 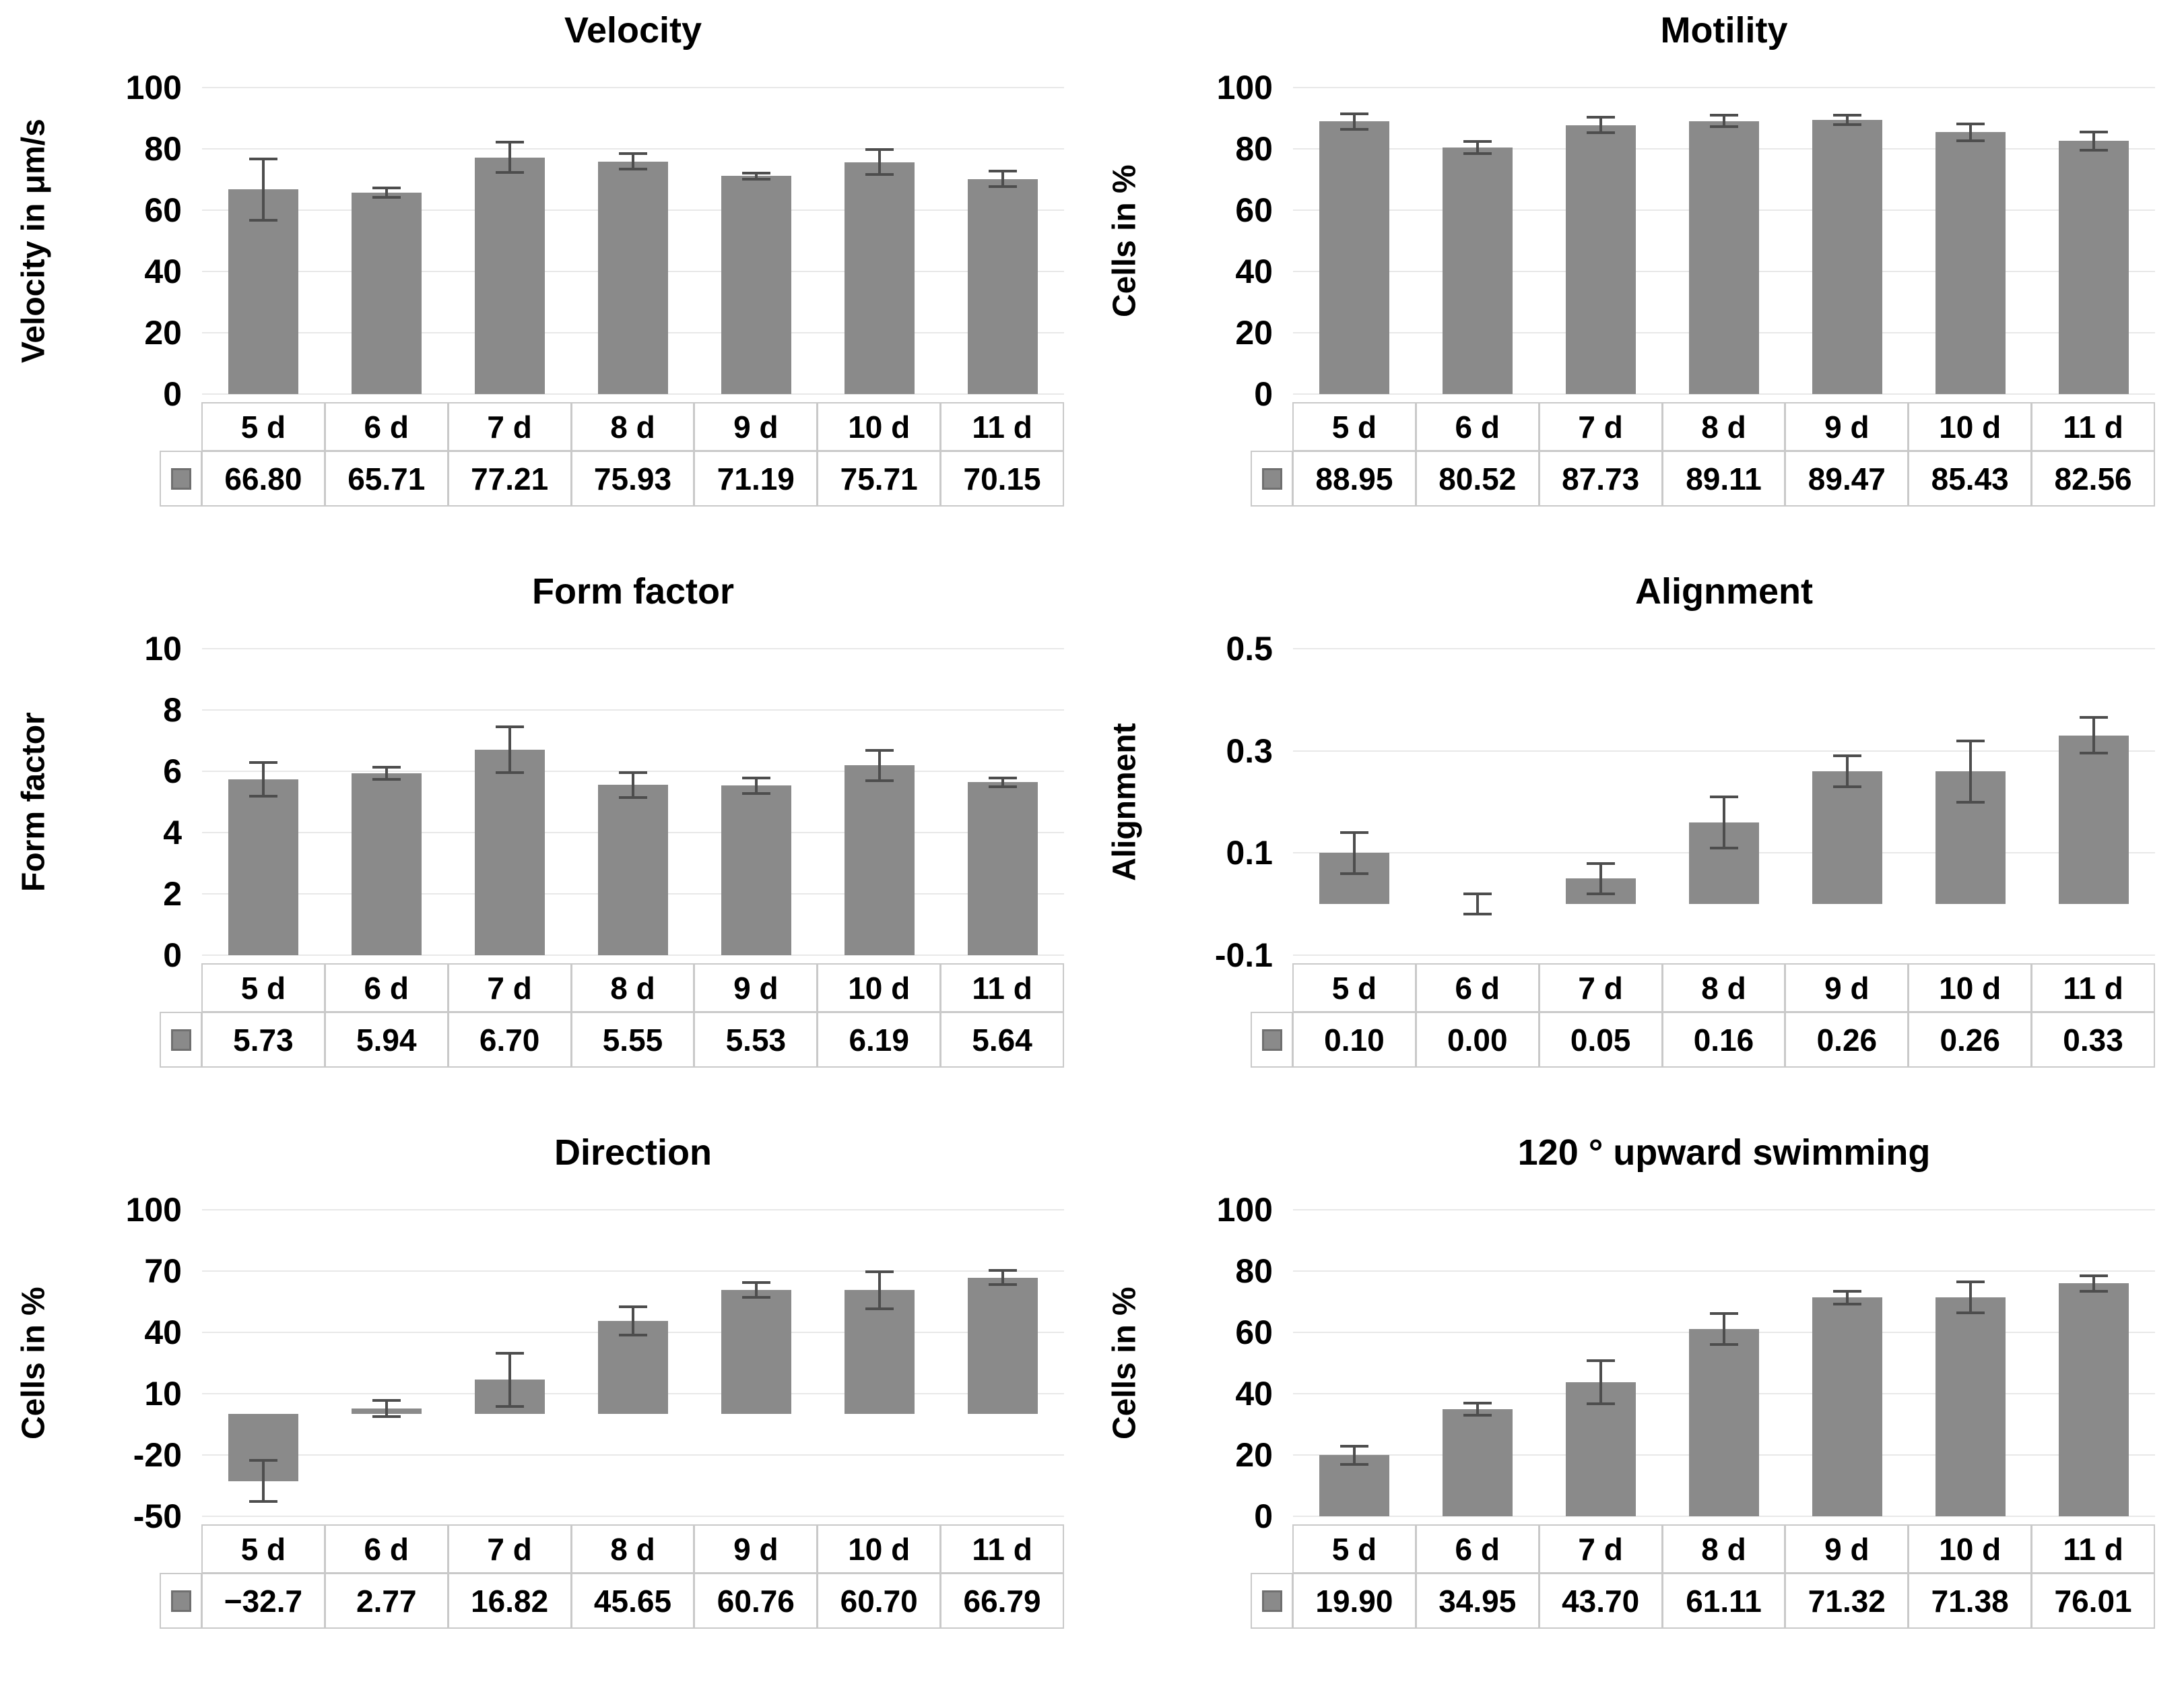 What do you see at coordinates (2093, 1040) in the screenshot?
I see `table-value-cell: 0.33` at bounding box center [2093, 1040].